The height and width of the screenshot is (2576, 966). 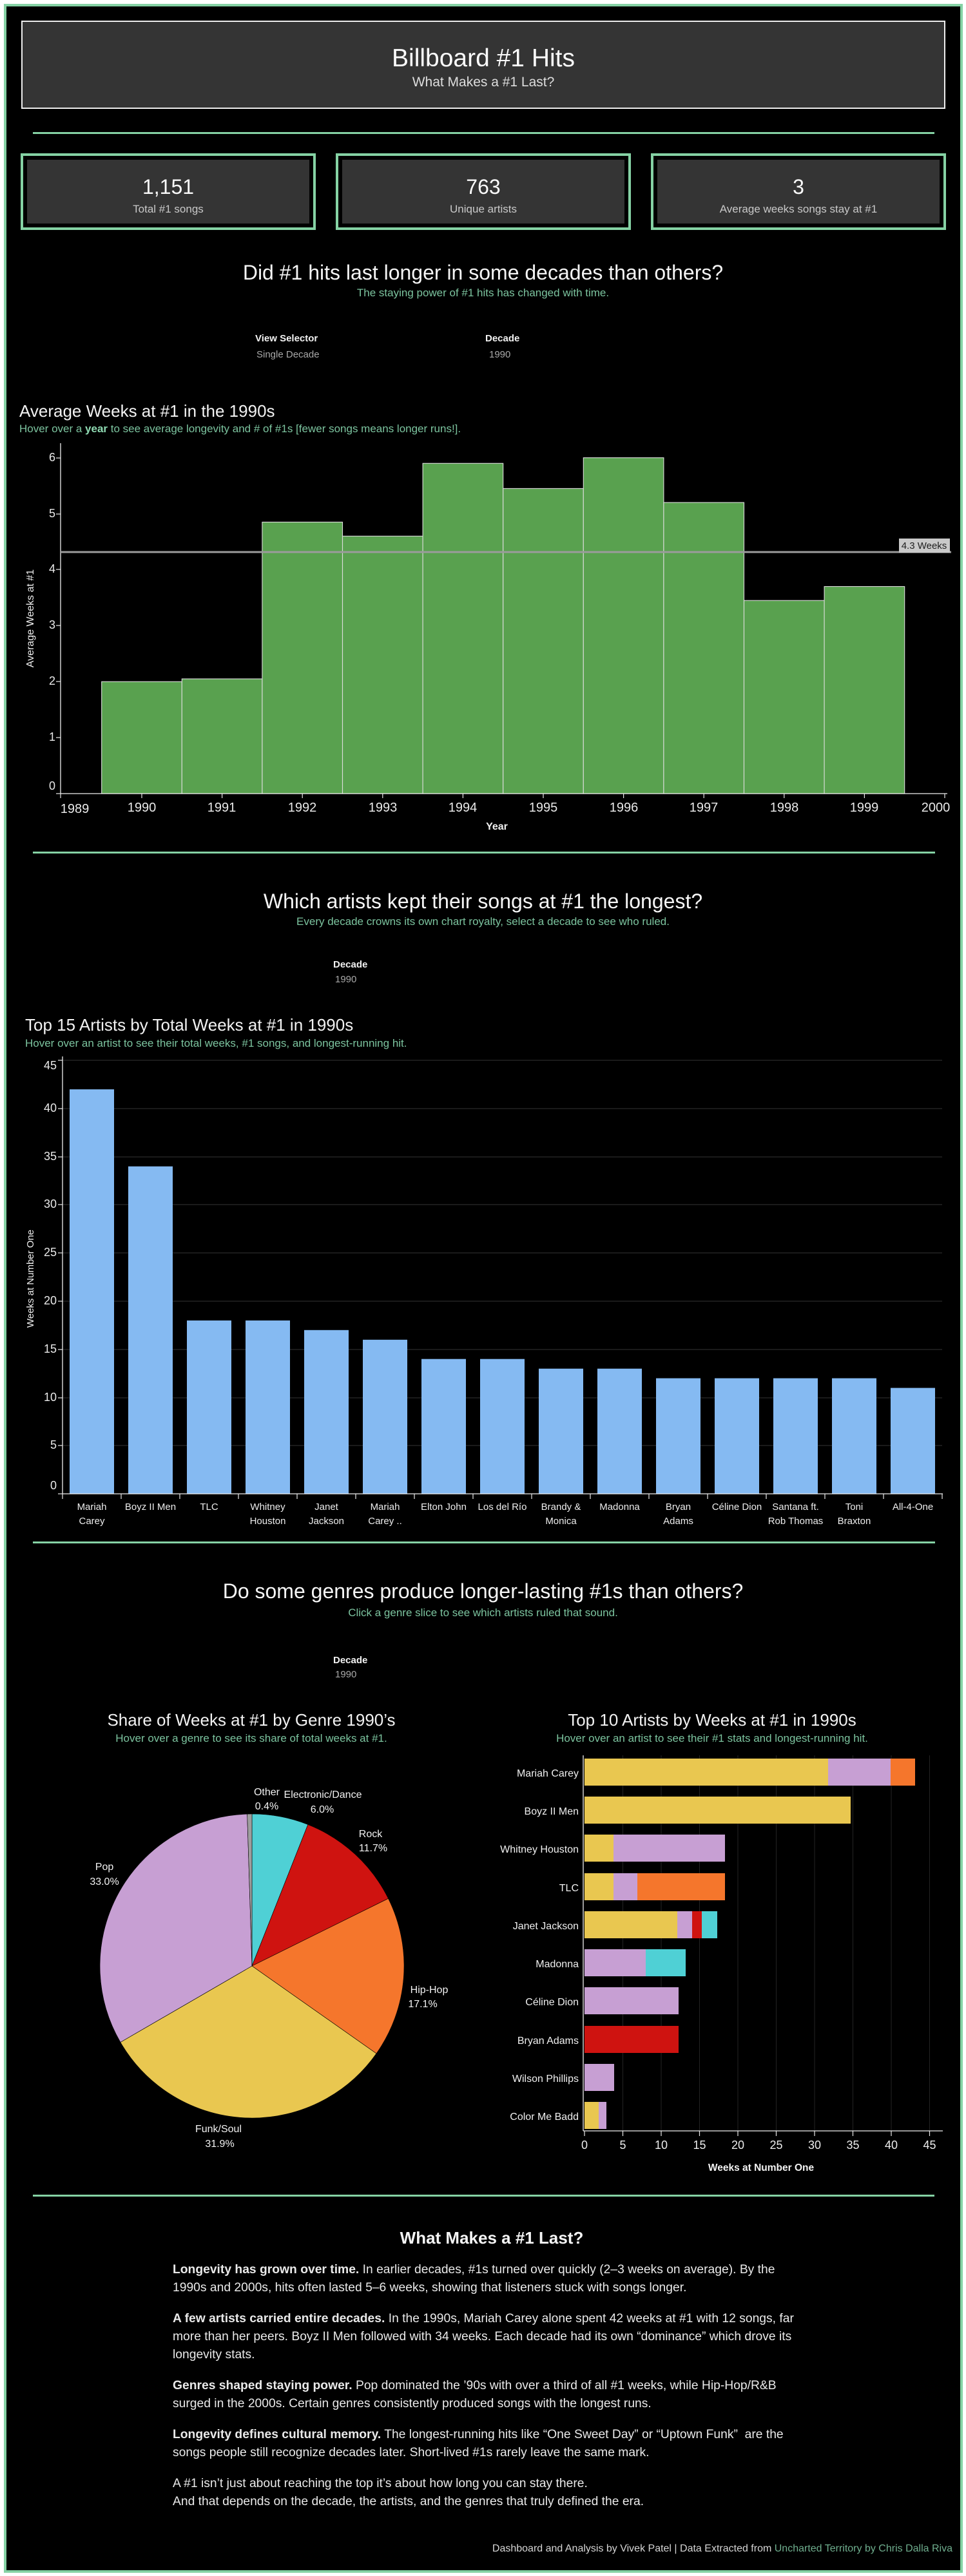 I want to click on svg-text: 3, so click(x=52, y=624).